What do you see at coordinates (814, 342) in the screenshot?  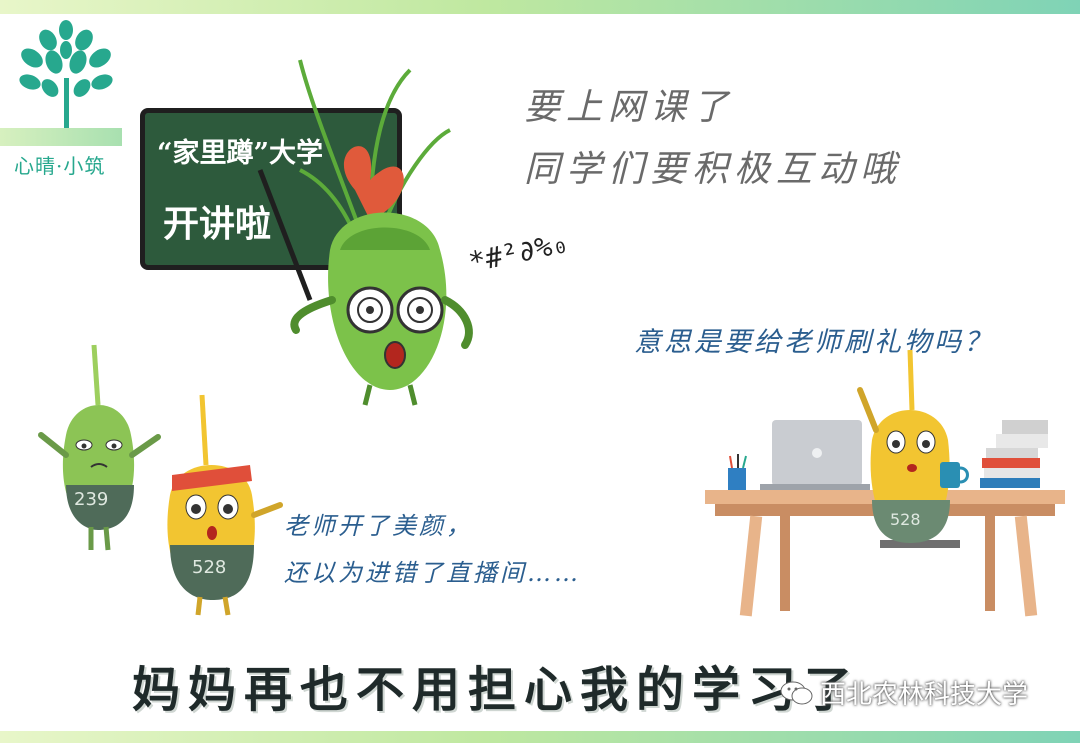 I see `question-text: 意思是要给老师刷礼物吗？` at bounding box center [814, 342].